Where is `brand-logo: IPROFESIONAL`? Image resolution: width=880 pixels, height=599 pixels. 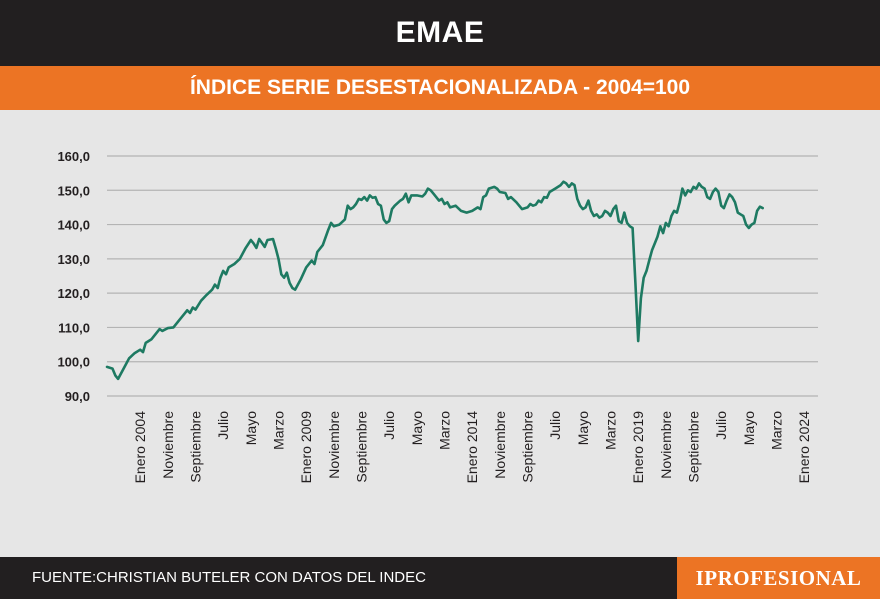
brand-logo: IPROFESIONAL is located at coordinates (778, 578).